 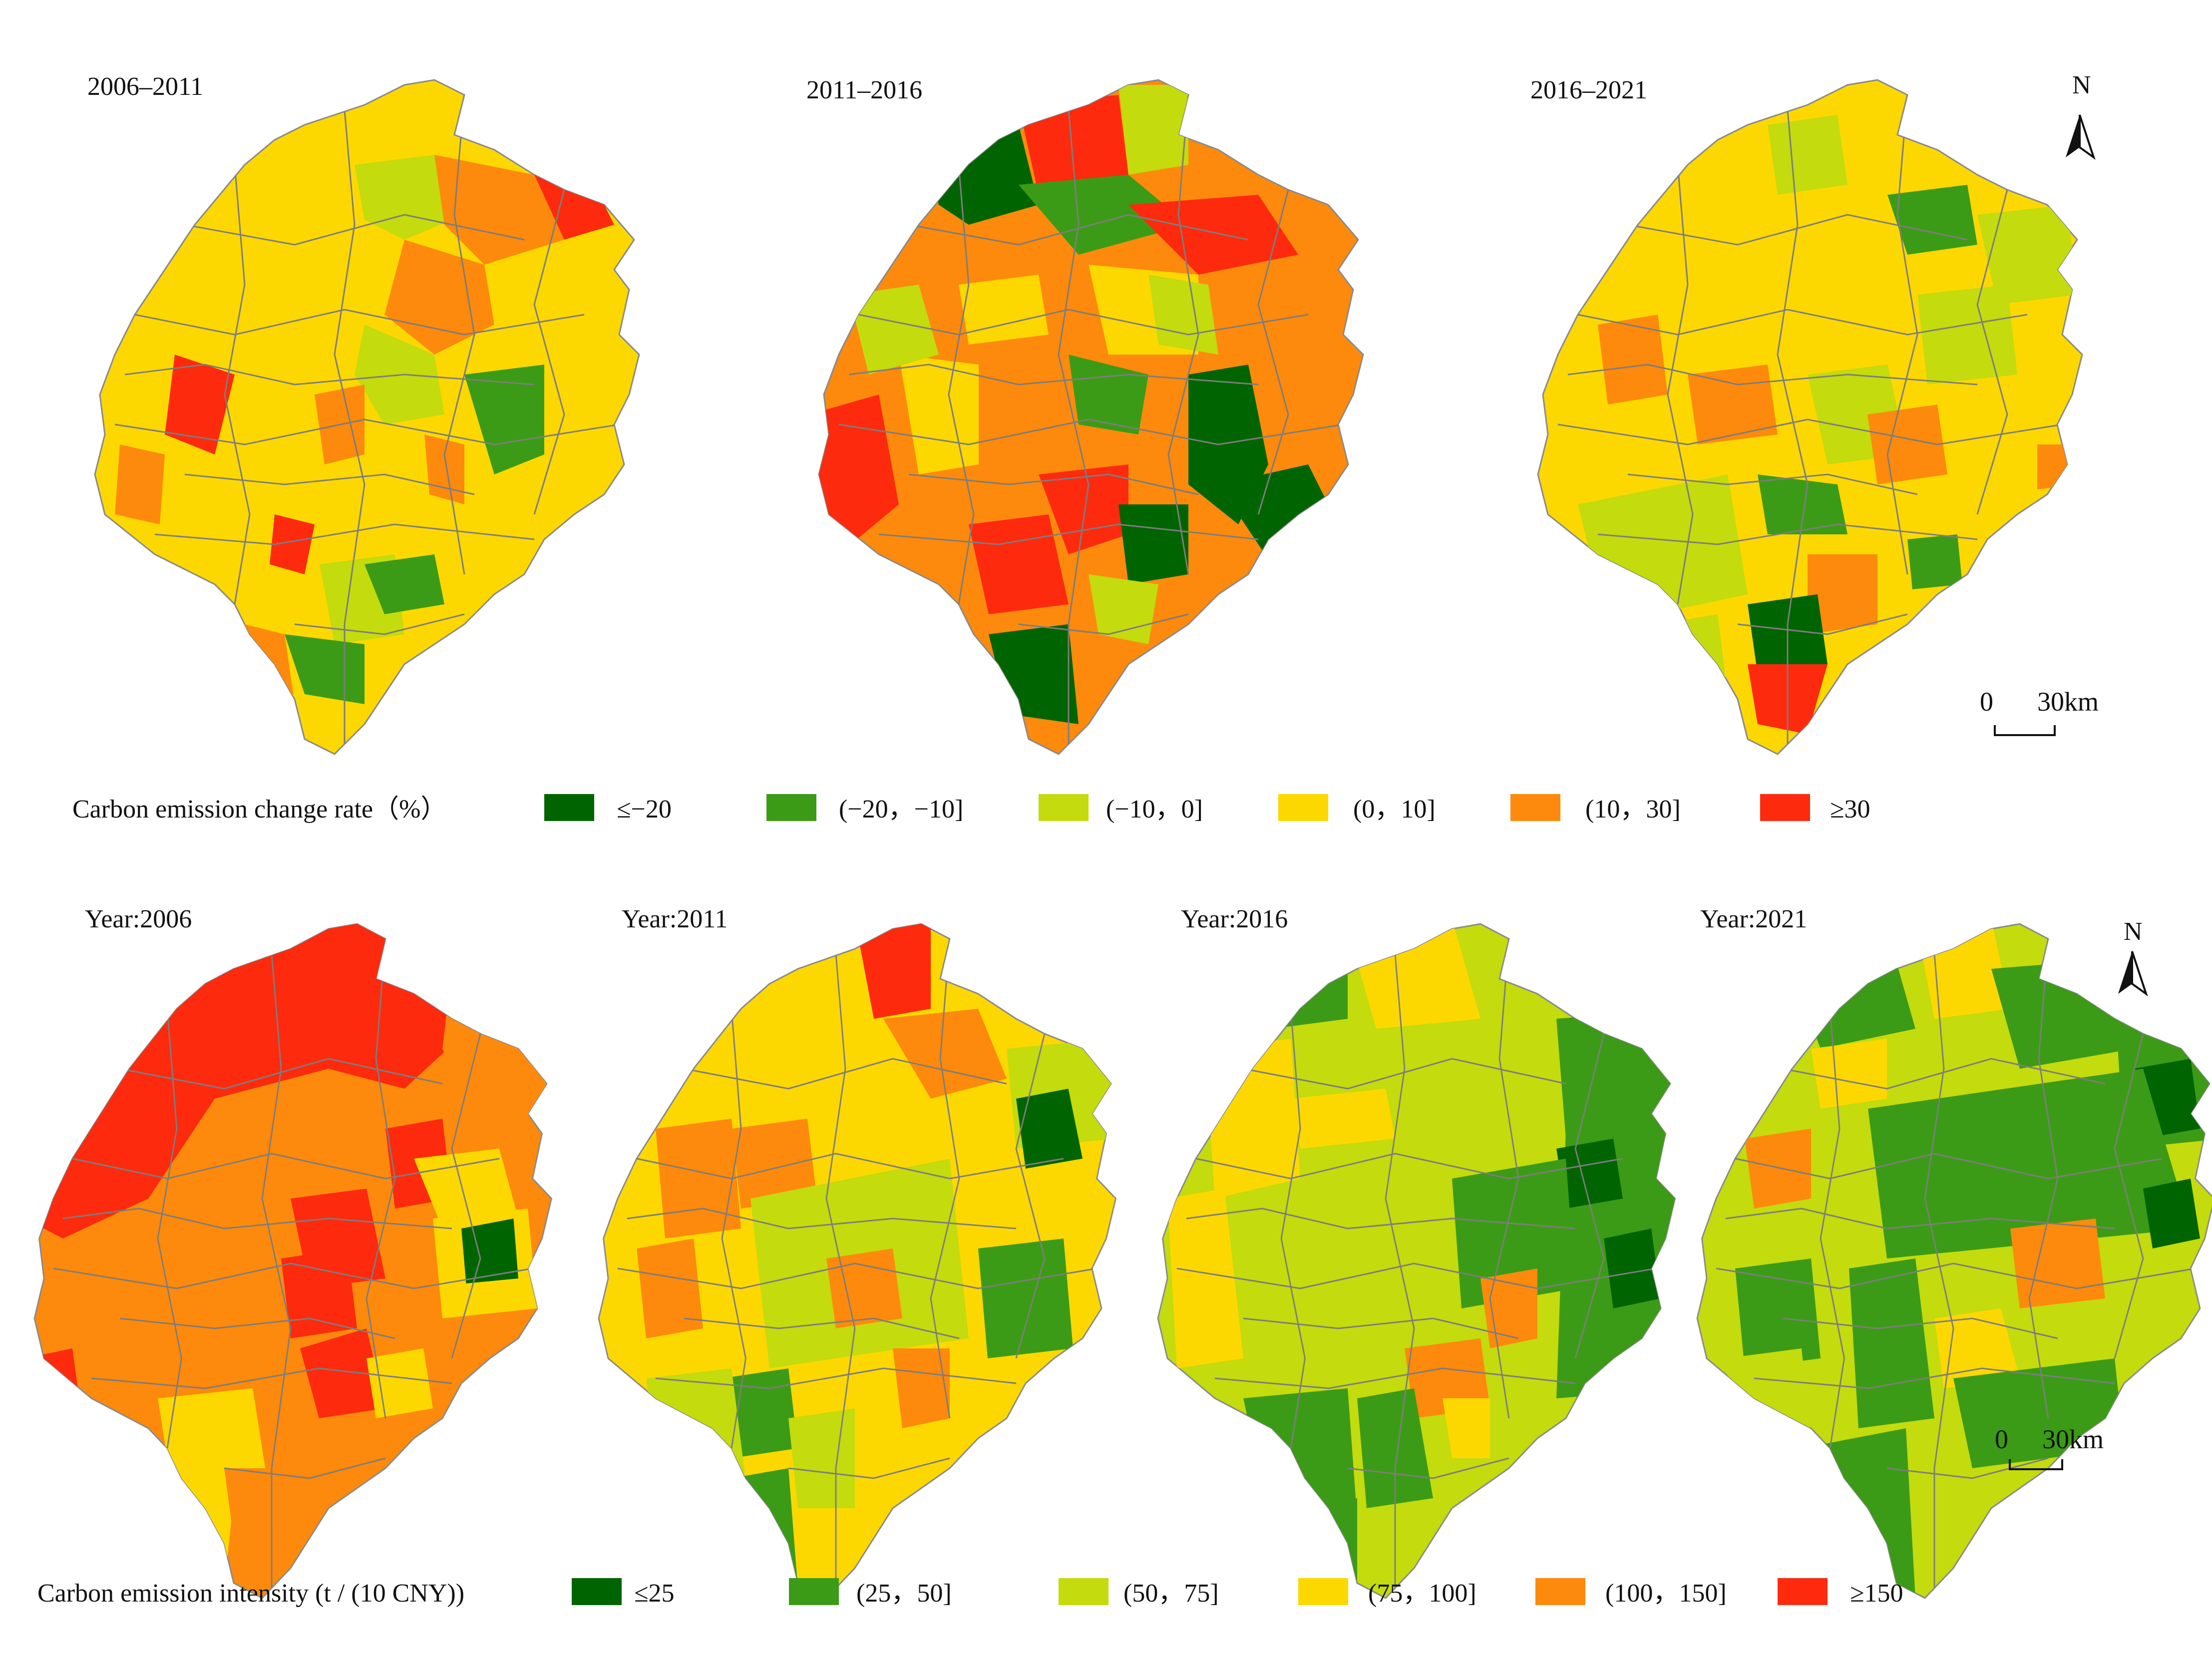 I want to click on panel-title-year-2011: Year:2011, so click(x=675, y=919).